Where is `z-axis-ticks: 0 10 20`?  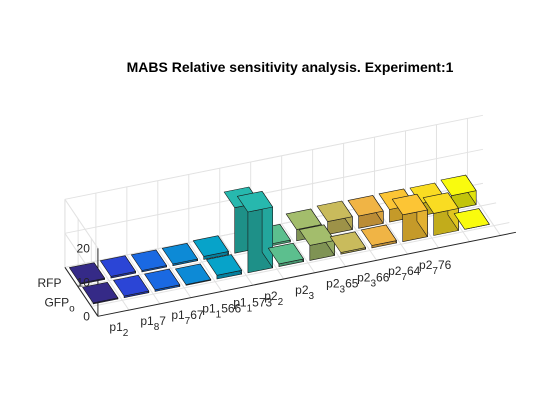
z-axis-ticks: 0 10 20 is located at coordinates (84, 282).